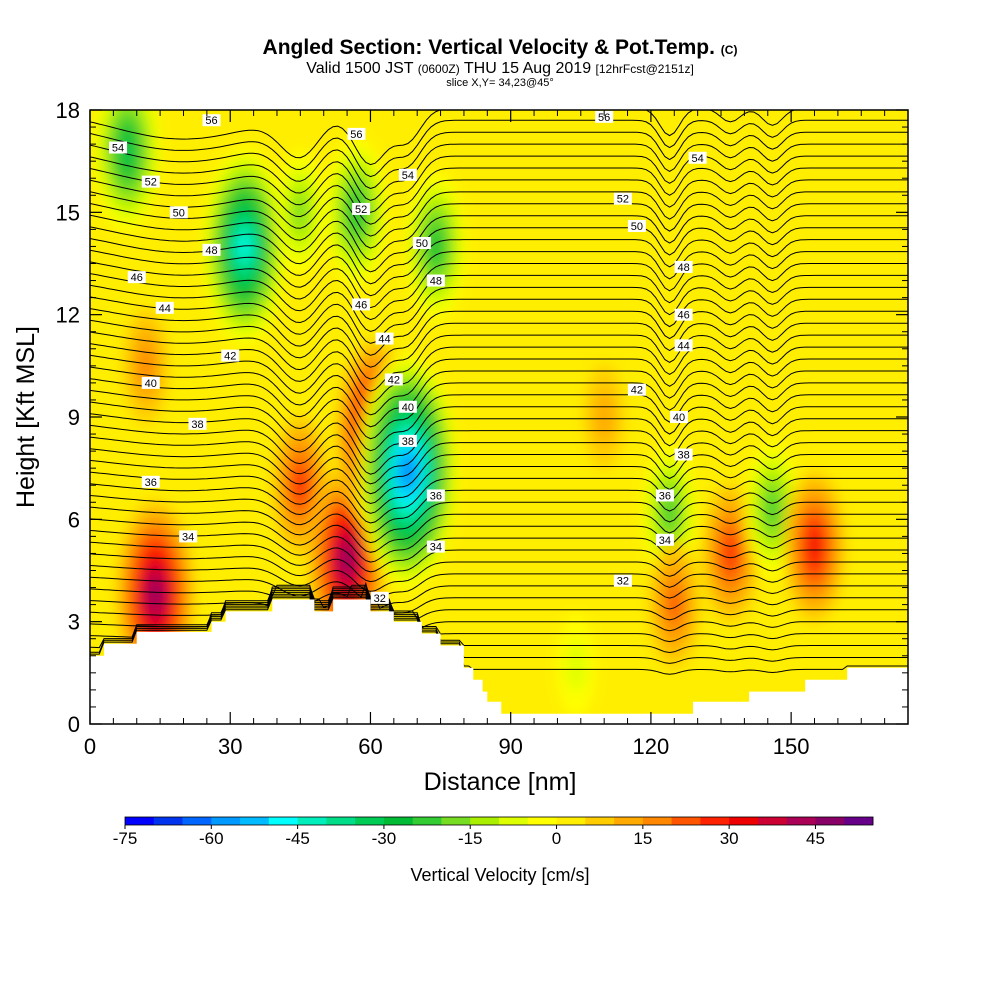  What do you see at coordinates (68, 212) in the screenshot?
I see `y-tick-label: 15` at bounding box center [68, 212].